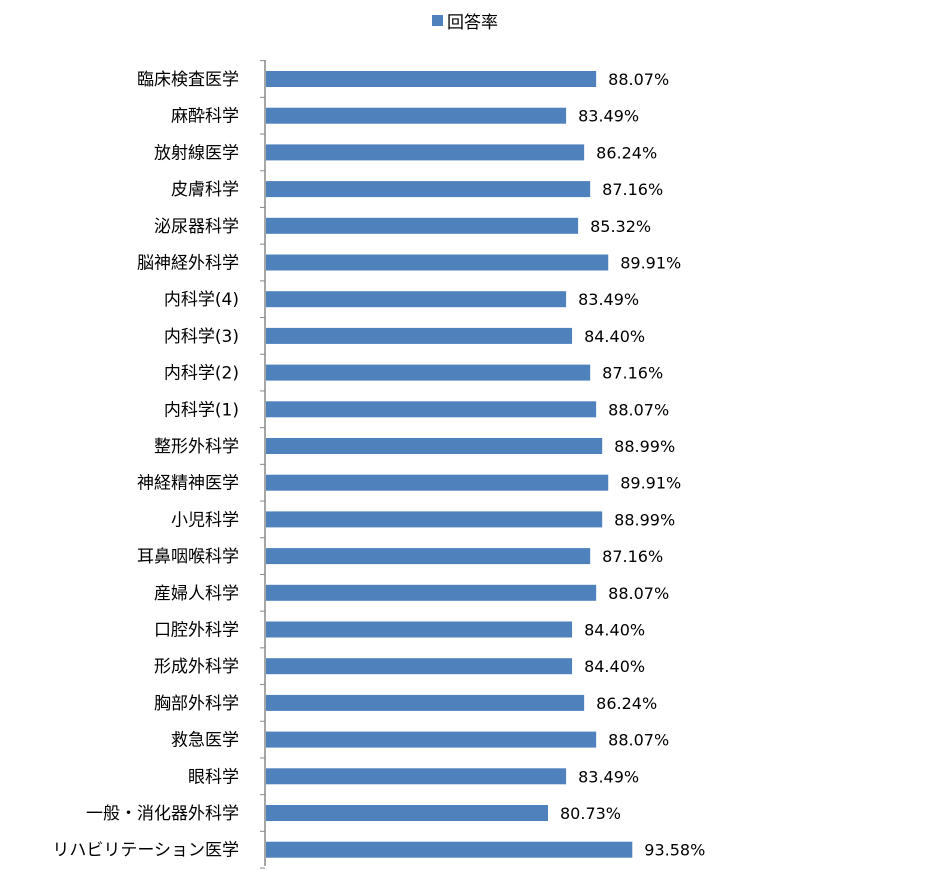  I want to click on category-label: 形成外科学, so click(196, 667).